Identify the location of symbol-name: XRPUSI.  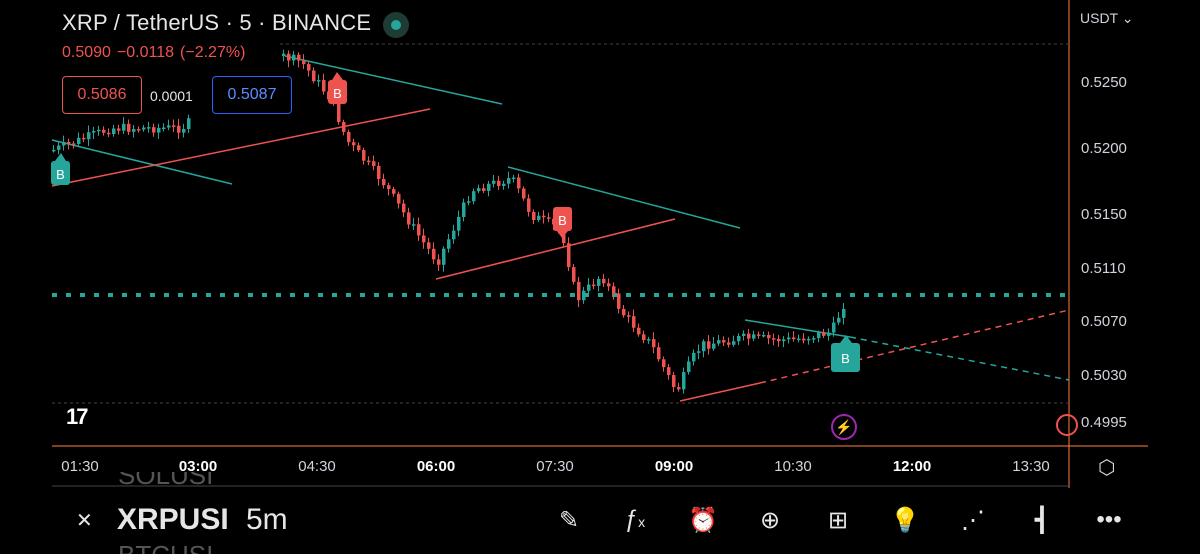
(173, 519).